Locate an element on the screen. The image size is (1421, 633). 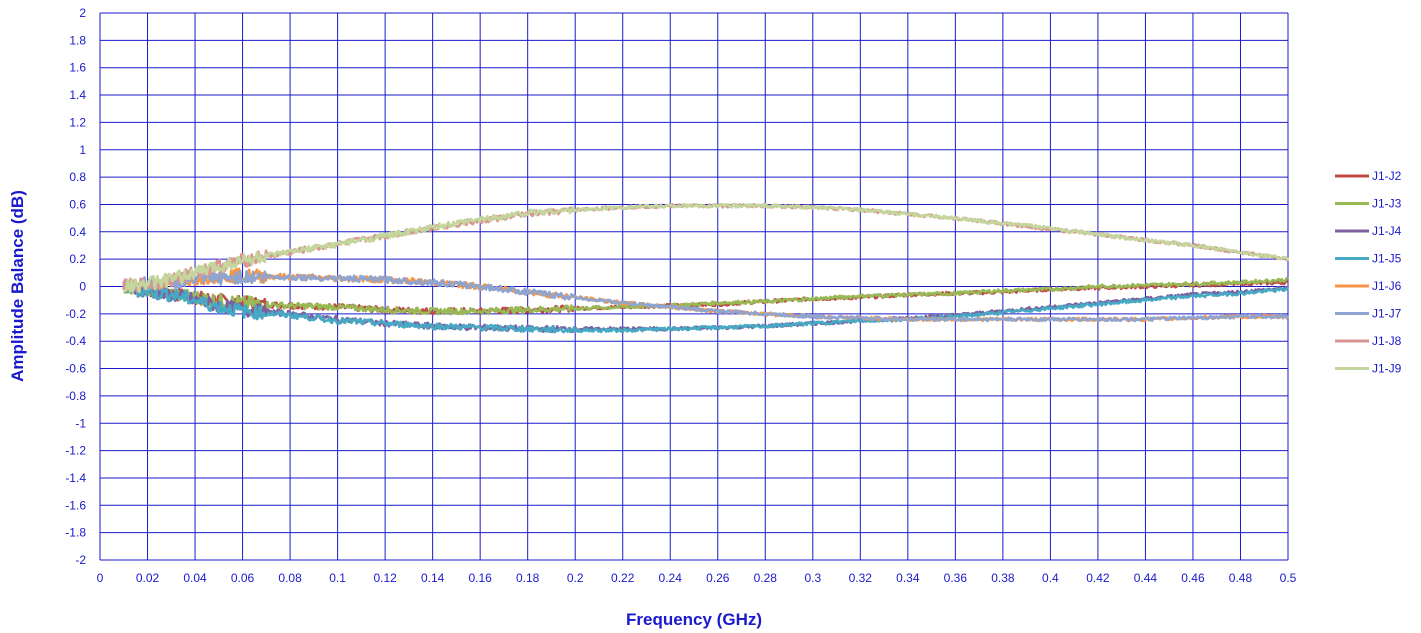
x-tick-label: 0.38 is located at coordinates (1003, 578).